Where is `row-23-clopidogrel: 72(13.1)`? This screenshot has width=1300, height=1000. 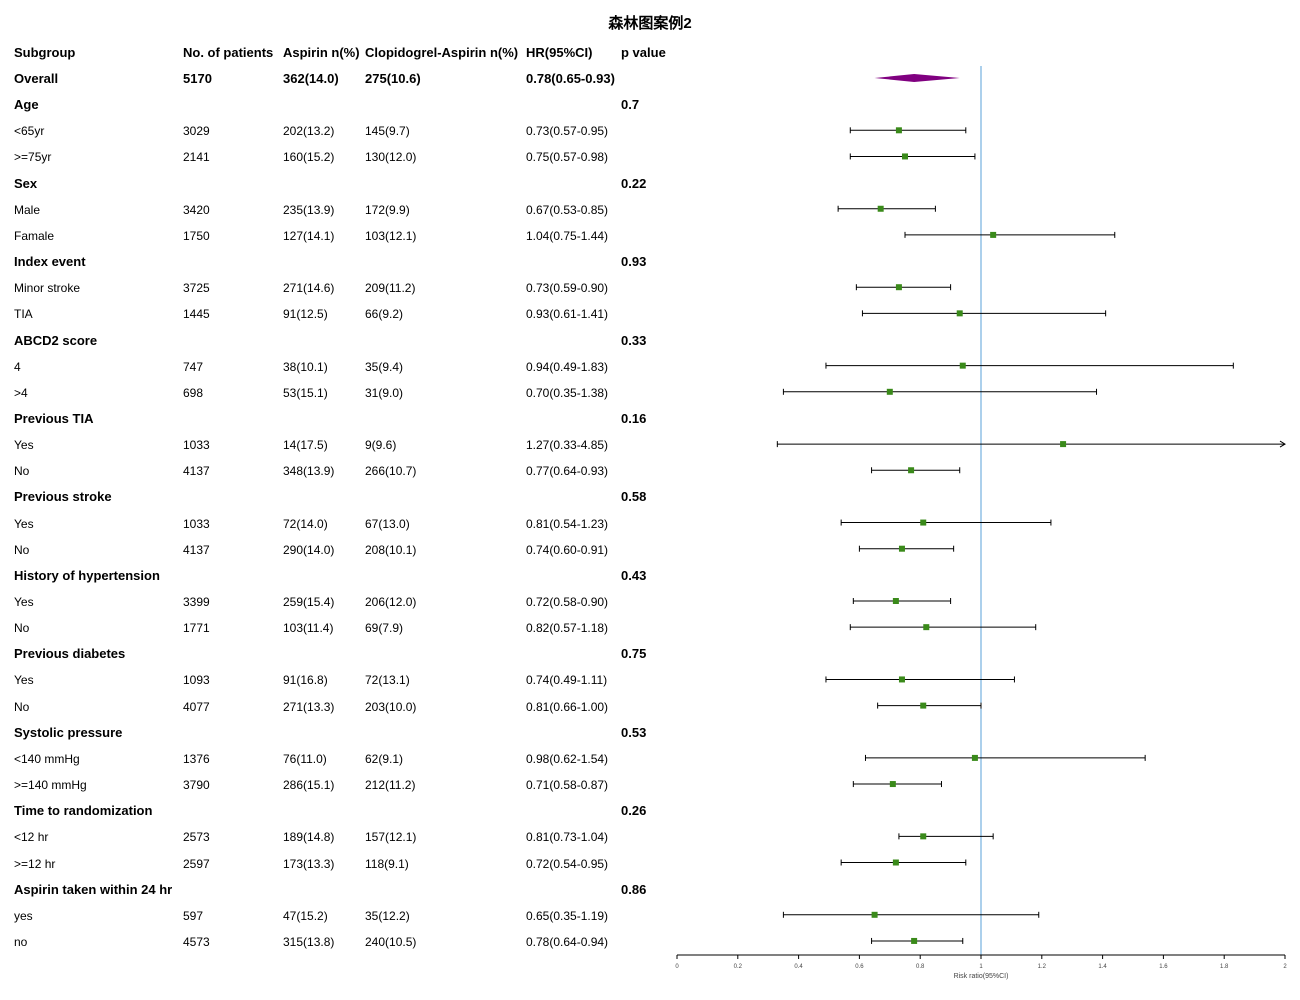 row-23-clopidogrel: 72(13.1) is located at coordinates (387, 680).